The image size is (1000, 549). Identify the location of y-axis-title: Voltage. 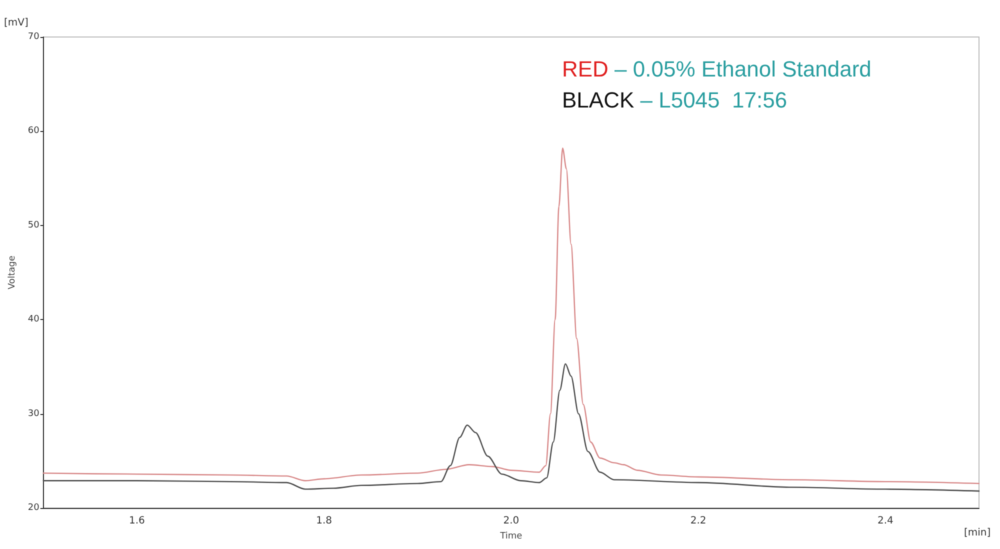
(13, 272).